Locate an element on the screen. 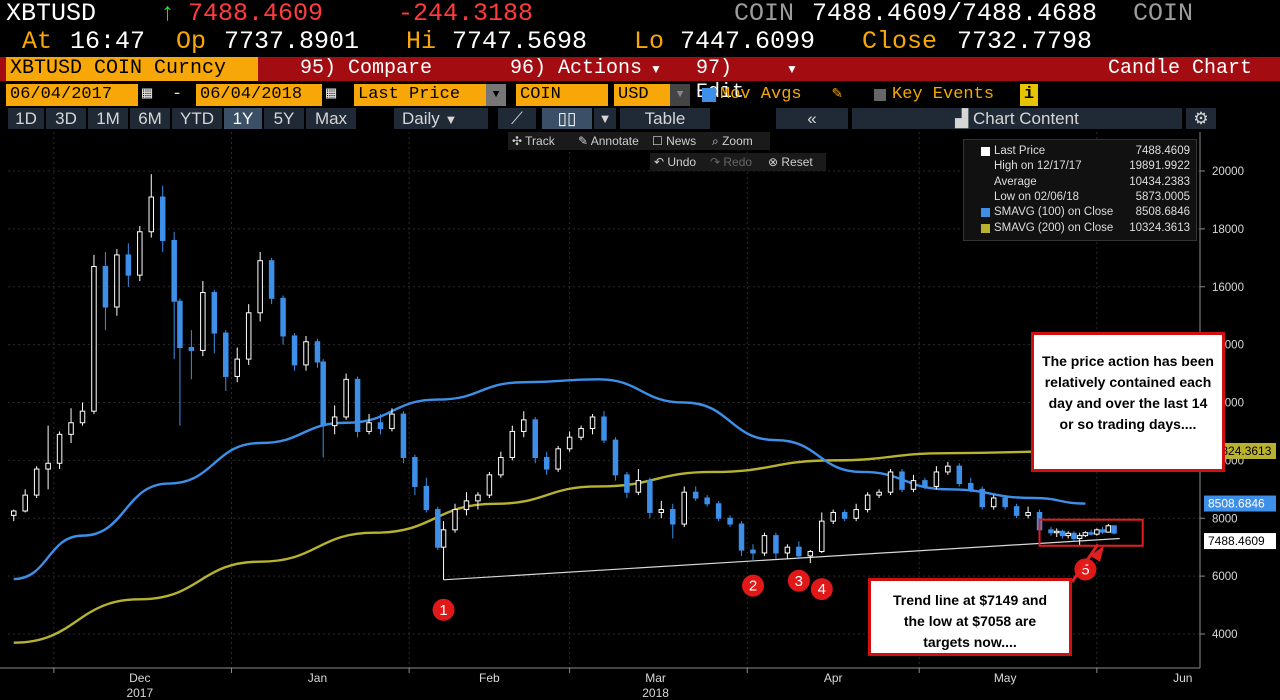 Image resolution: width=1280 pixels, height=700 pixels. track-button: ✣ Track is located at coordinates (541, 141).